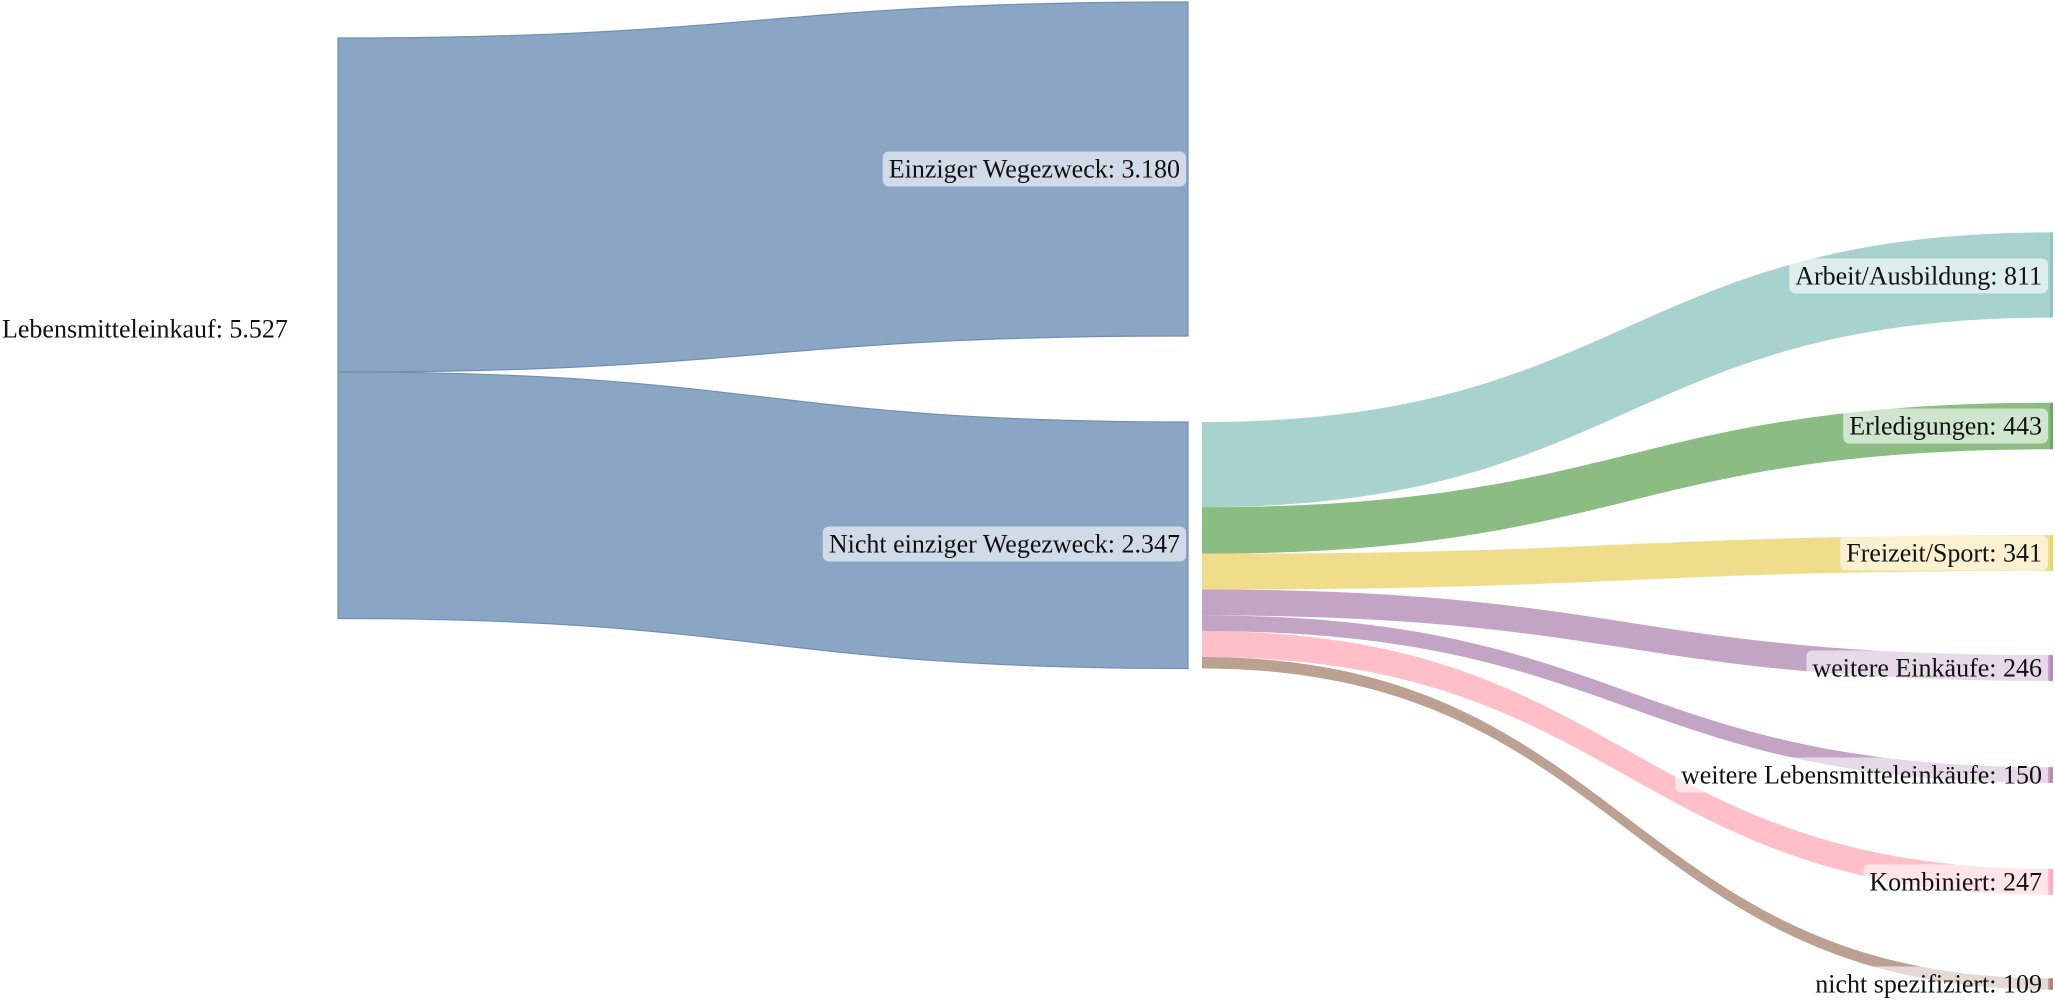 This screenshot has height=1003, width=2055. I want to click on node-label-text-lebensm: weitere Lebensmitteleinkäufe: 150, so click(1861, 775).